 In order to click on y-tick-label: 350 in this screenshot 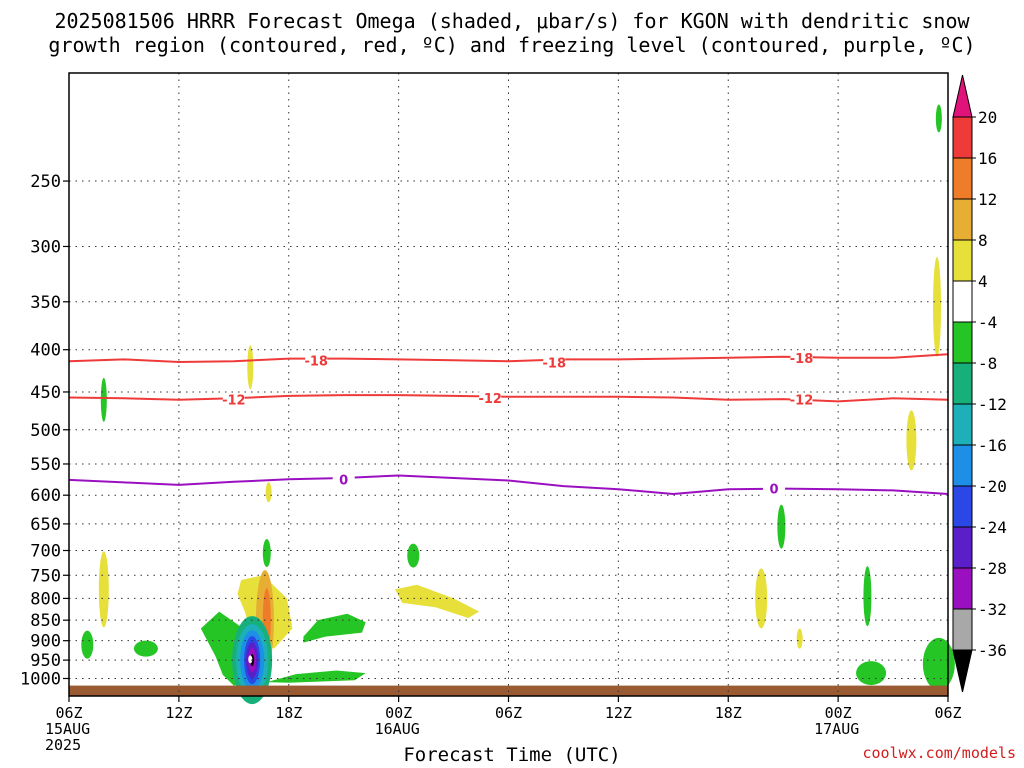, I will do `click(45, 303)`.